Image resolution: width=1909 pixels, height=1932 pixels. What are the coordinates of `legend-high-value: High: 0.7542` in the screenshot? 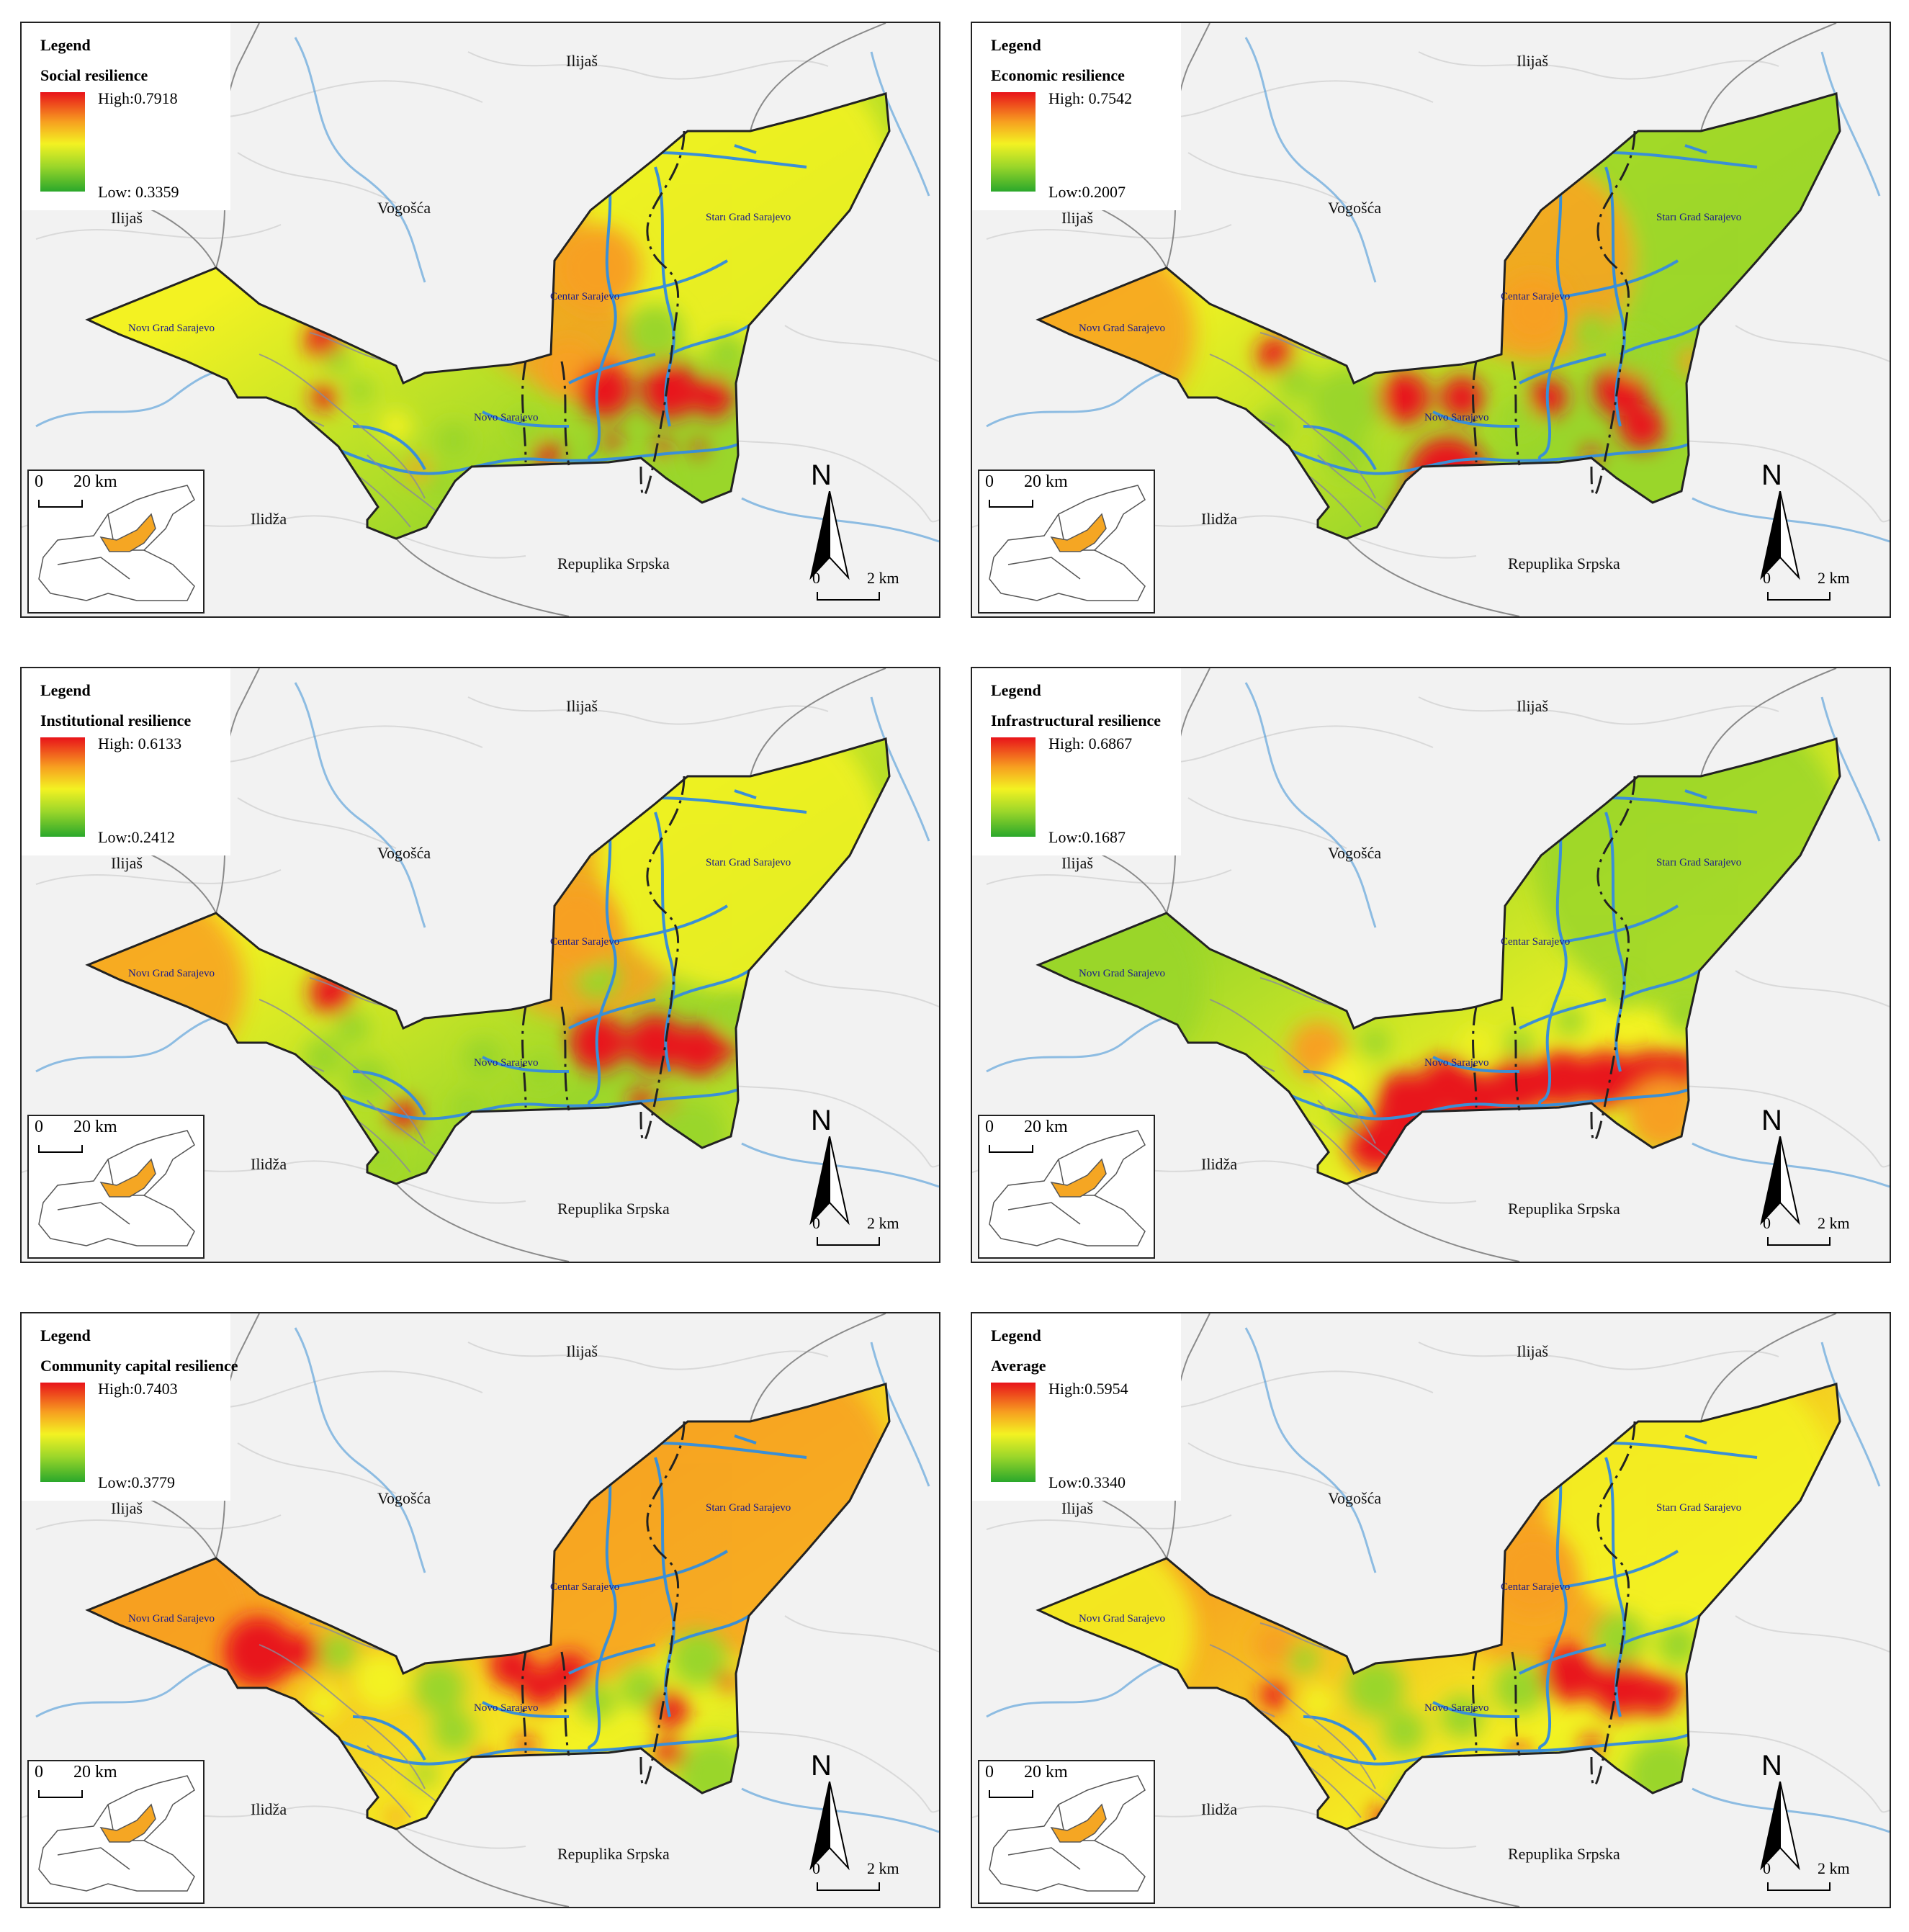 It's located at (1090, 98).